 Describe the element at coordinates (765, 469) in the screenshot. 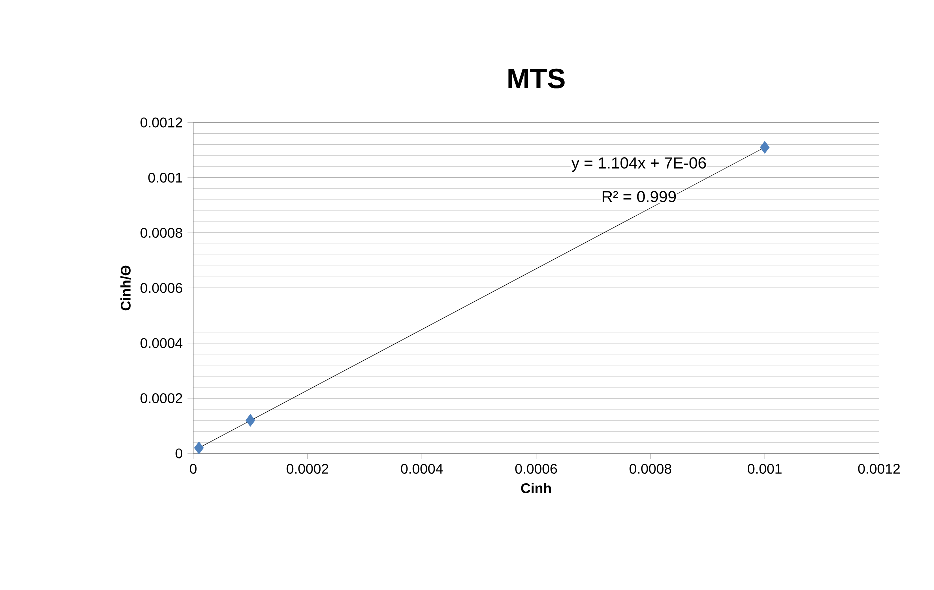

I see `x-tick-label: 0.001` at that location.